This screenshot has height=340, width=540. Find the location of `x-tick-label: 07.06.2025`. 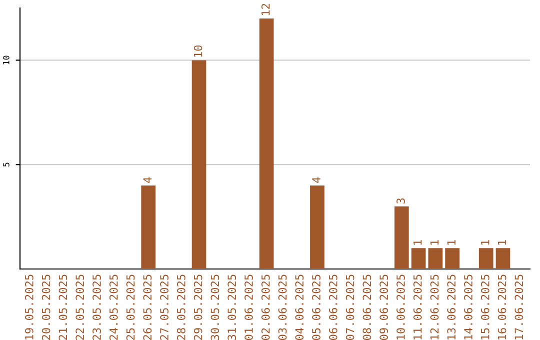

x-tick-label: 07.06.2025 is located at coordinates (350, 307).